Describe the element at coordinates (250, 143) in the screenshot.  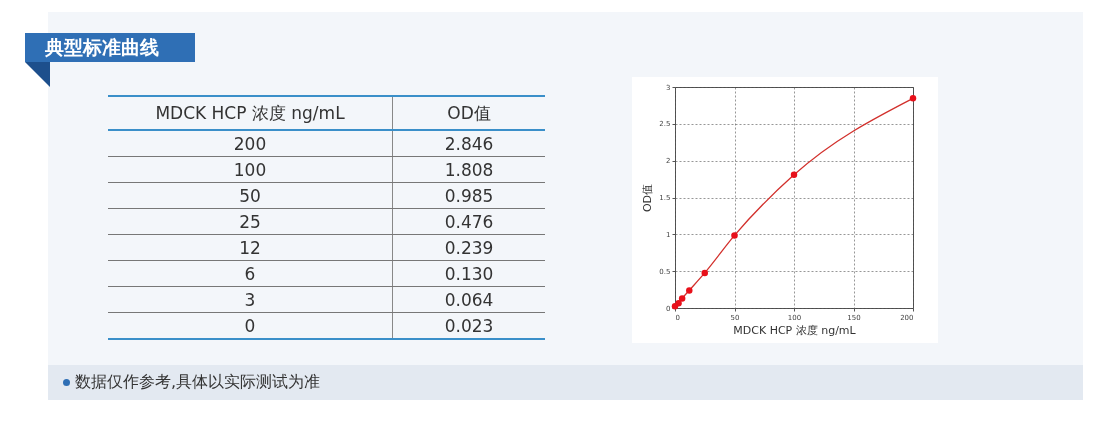
I see `category-label: 200` at that location.